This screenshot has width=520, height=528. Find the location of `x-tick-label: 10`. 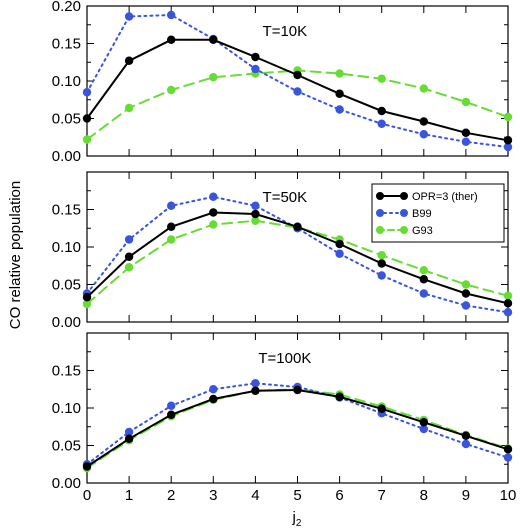

x-tick-label: 10 is located at coordinates (508, 495).